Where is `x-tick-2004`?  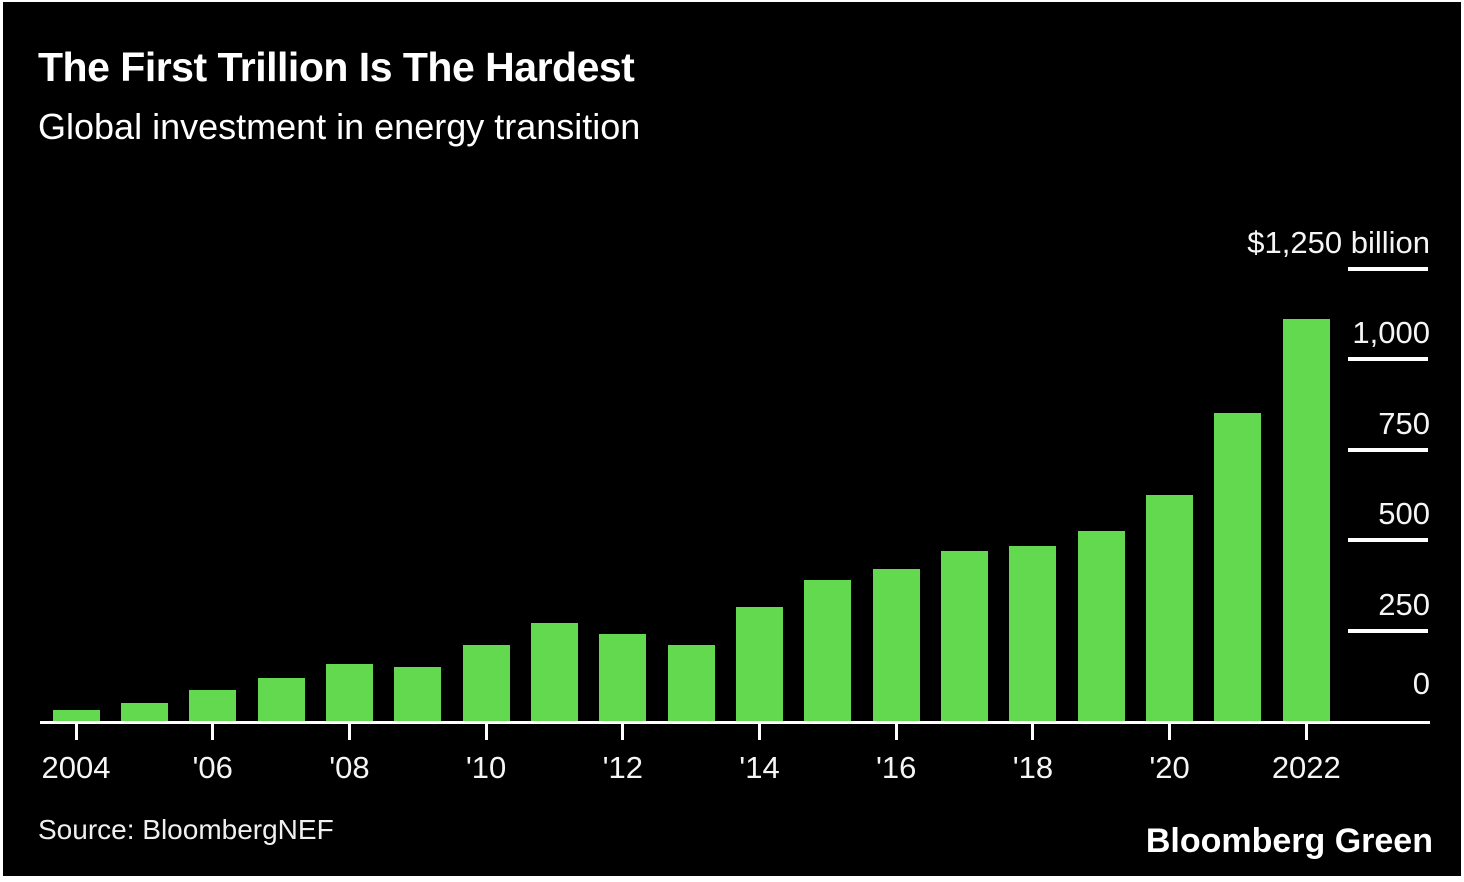
x-tick-2004 is located at coordinates (76, 732).